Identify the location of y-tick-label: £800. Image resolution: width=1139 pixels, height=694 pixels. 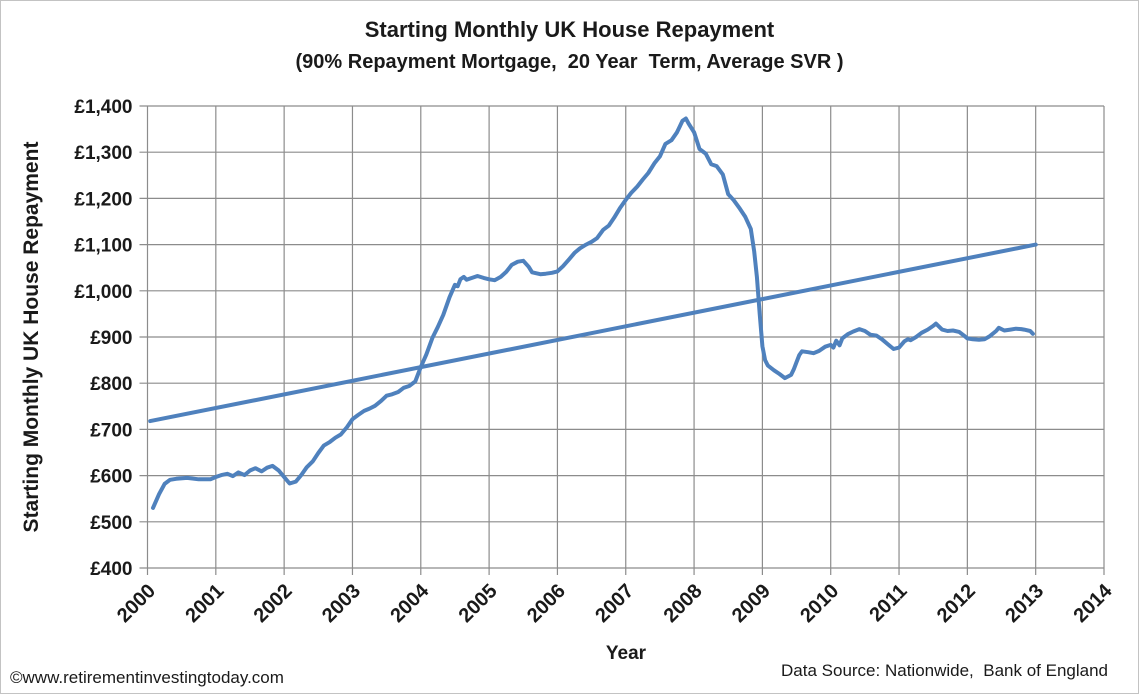
(111, 384).